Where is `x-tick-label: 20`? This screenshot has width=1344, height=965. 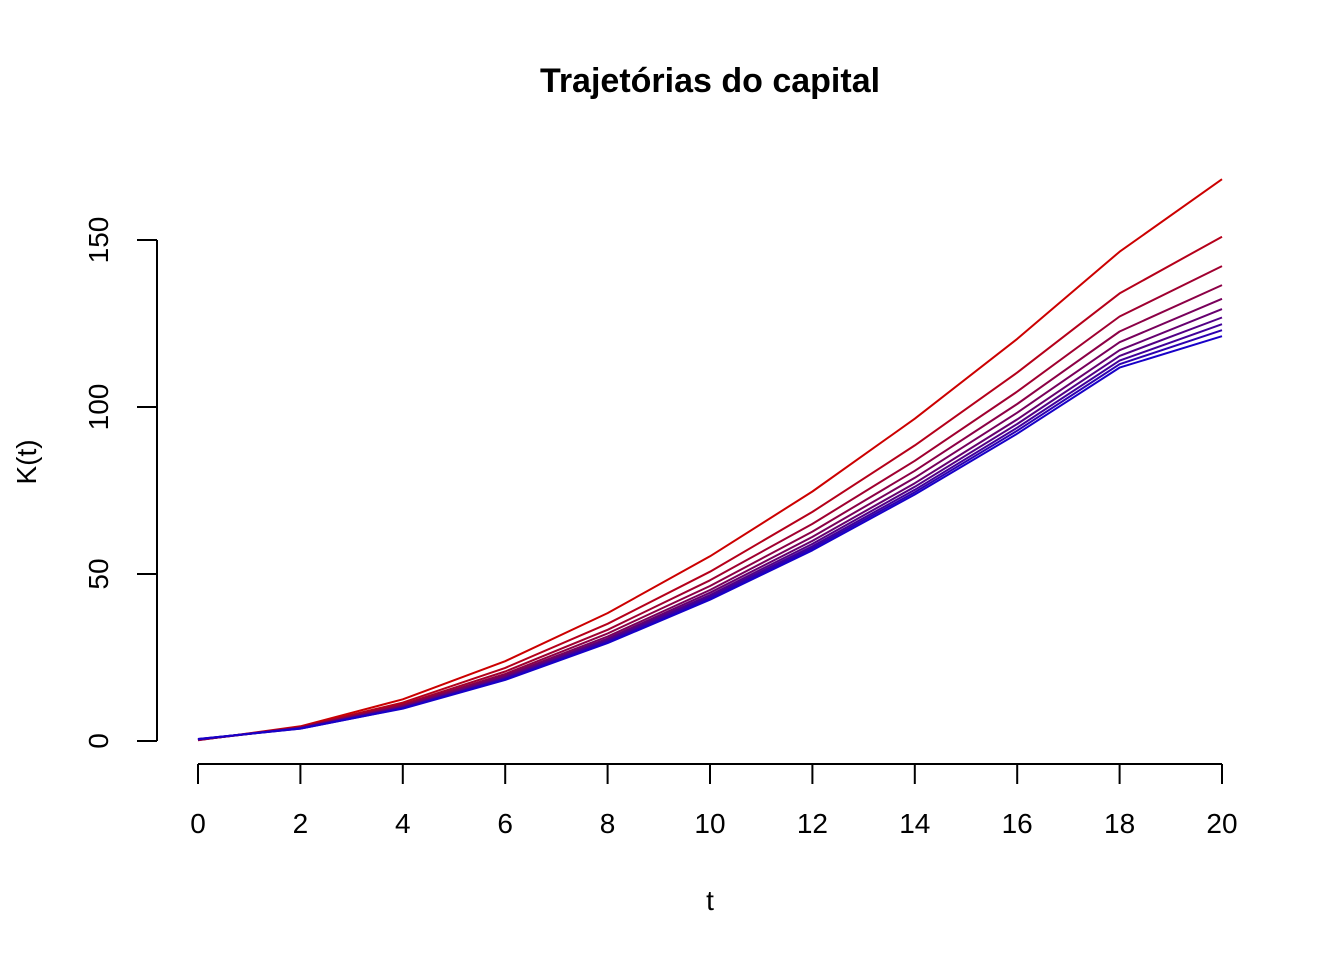
x-tick-label: 20 is located at coordinates (1221, 823).